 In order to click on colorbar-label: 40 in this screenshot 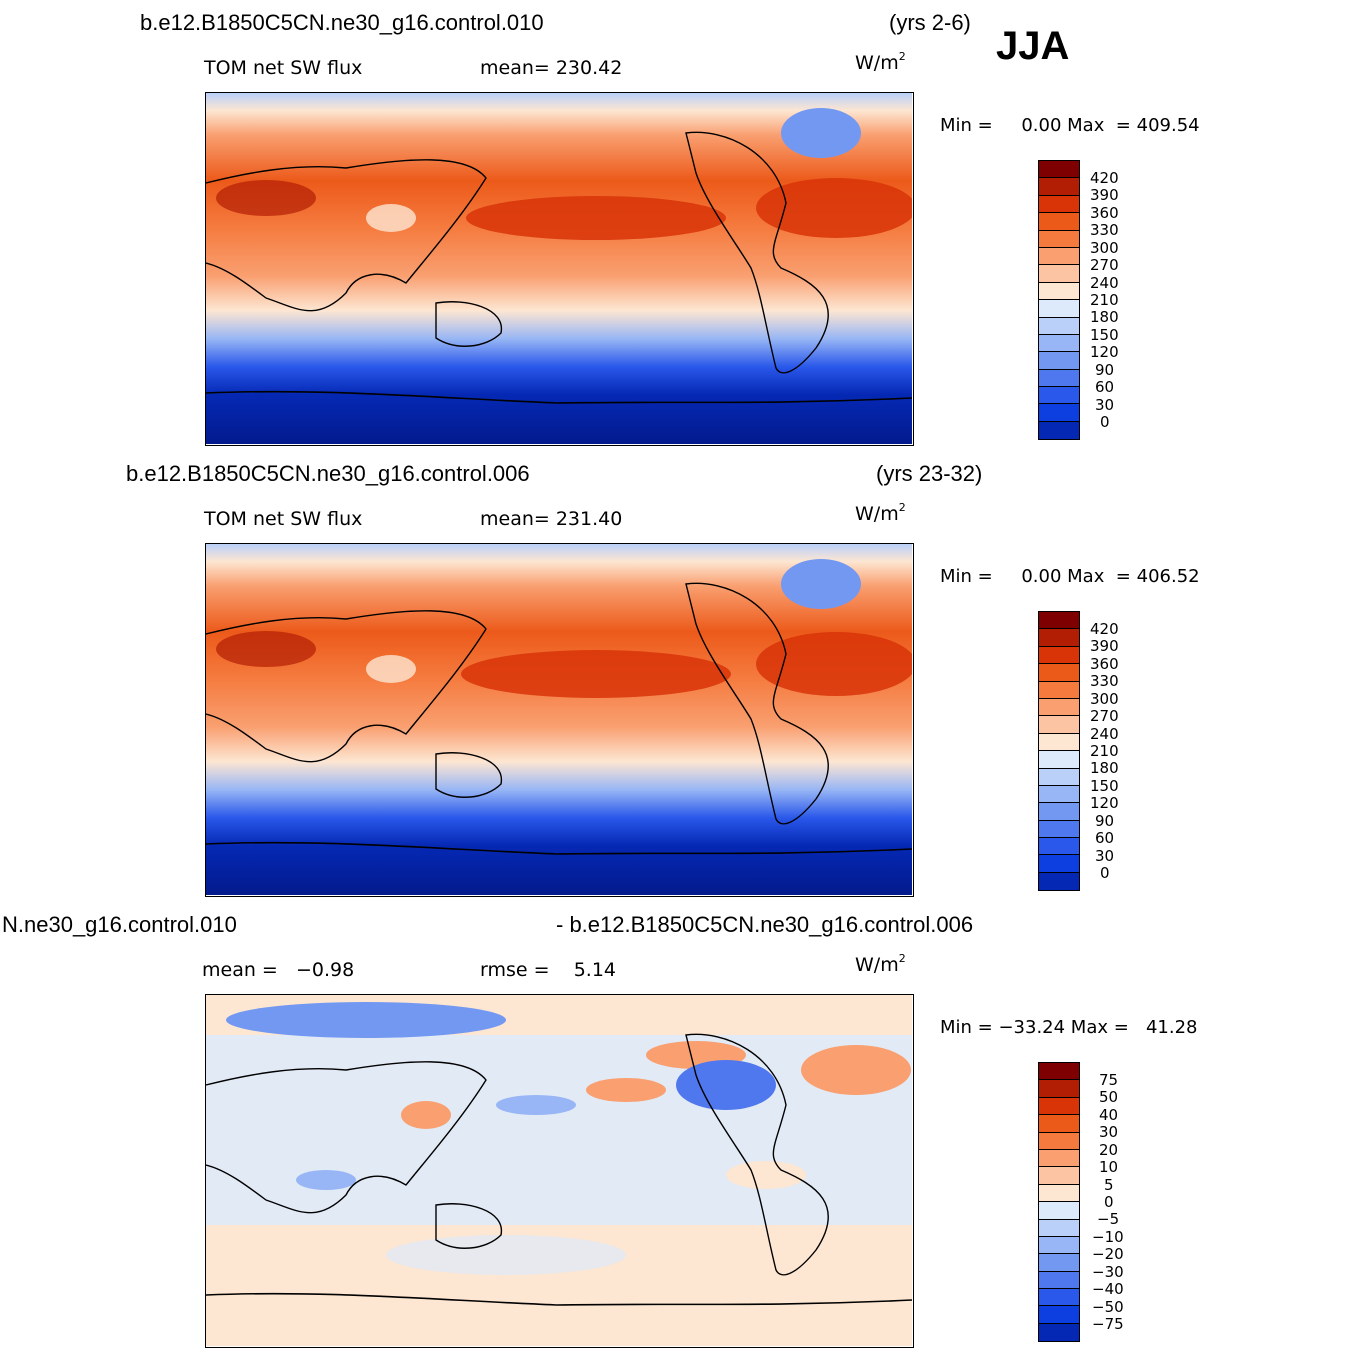, I will do `click(1109, 1115)`.